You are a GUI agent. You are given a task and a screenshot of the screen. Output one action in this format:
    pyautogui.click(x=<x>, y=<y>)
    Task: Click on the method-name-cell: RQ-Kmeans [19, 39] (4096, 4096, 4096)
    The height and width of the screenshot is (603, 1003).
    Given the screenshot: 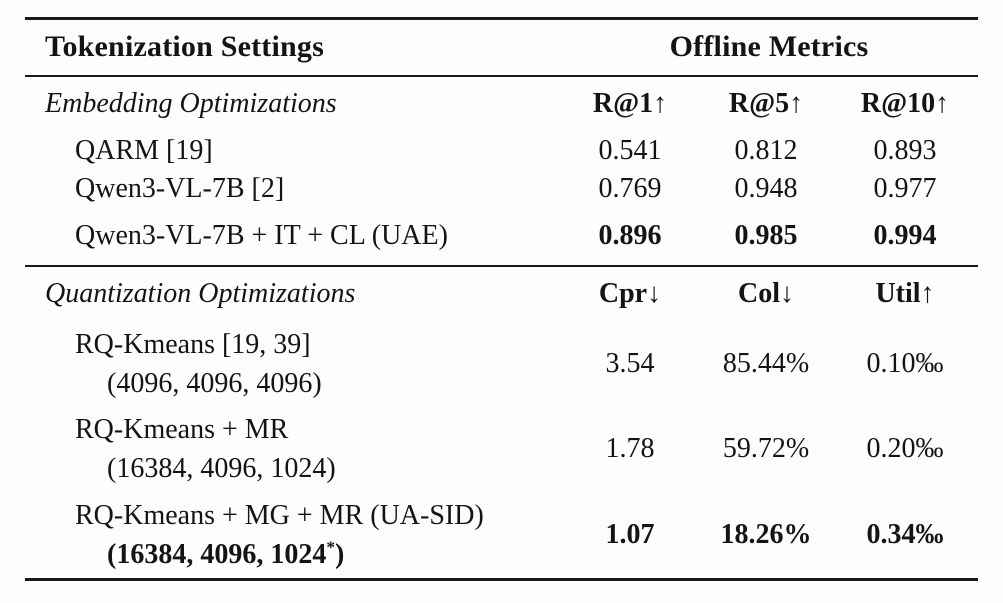 What is the action you would take?
    pyautogui.click(x=292, y=364)
    